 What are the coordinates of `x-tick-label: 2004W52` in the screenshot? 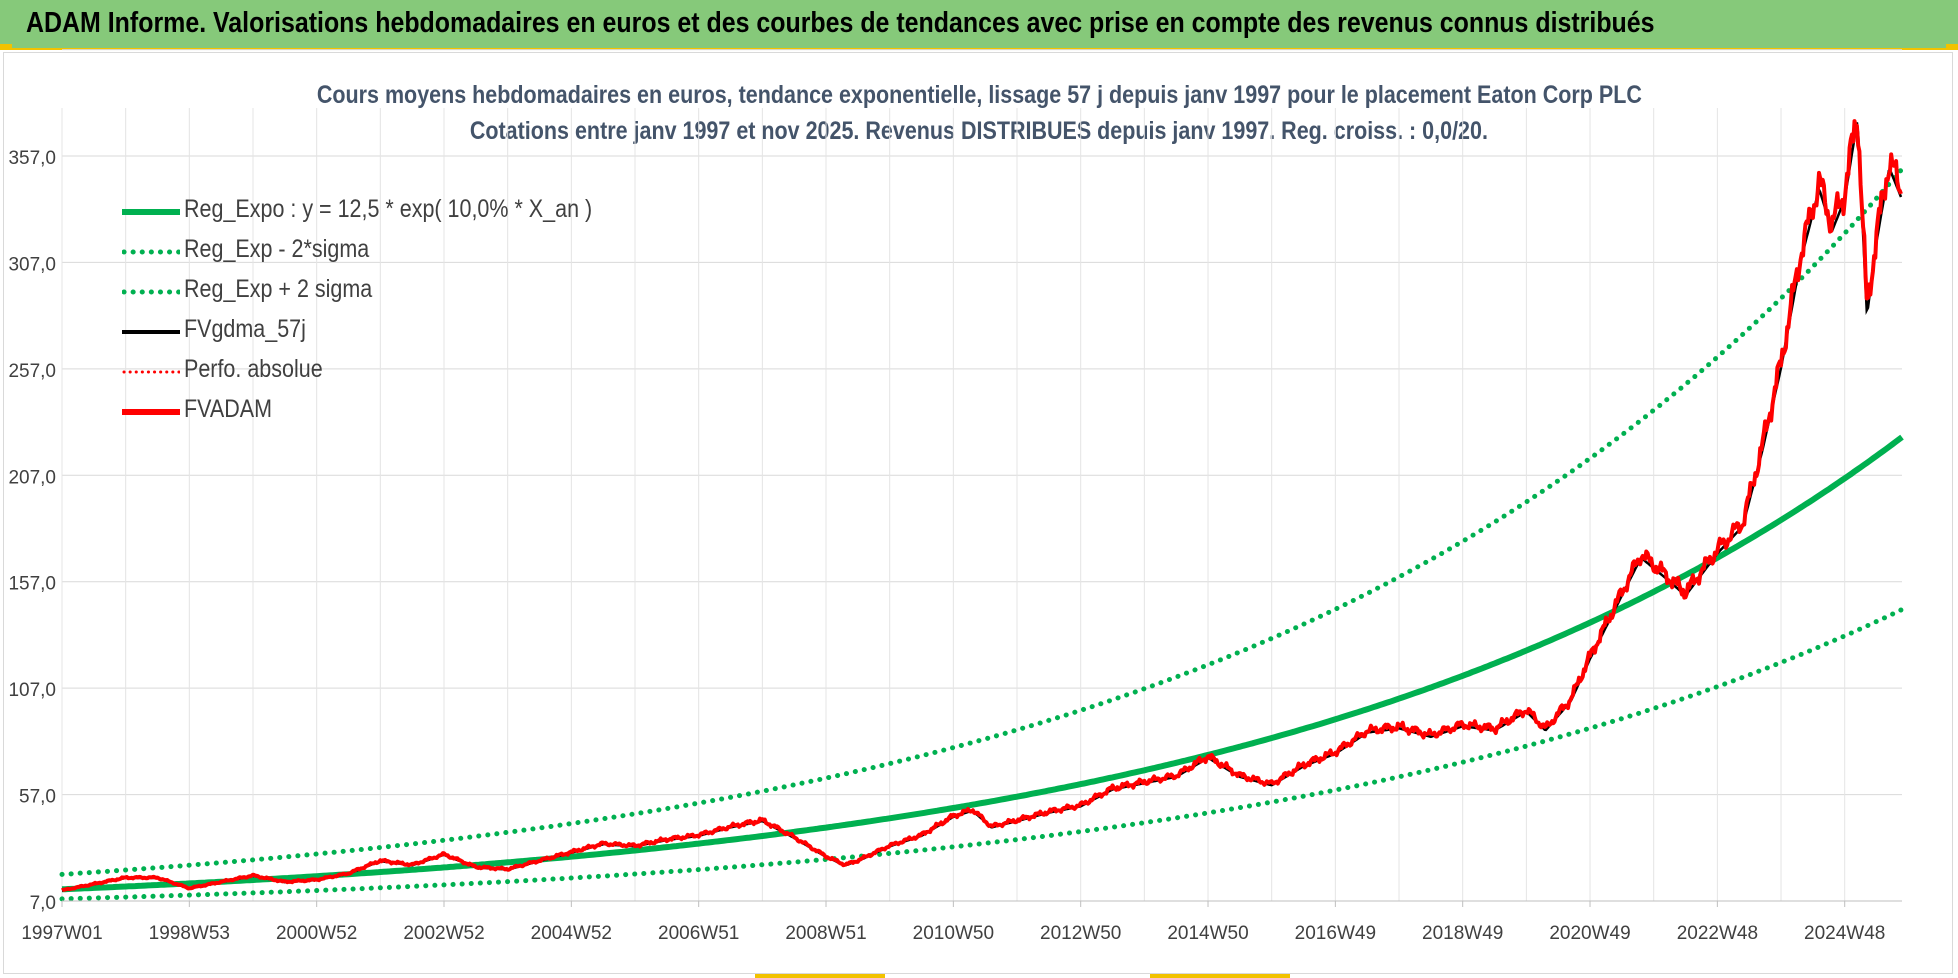 It's located at (571, 933).